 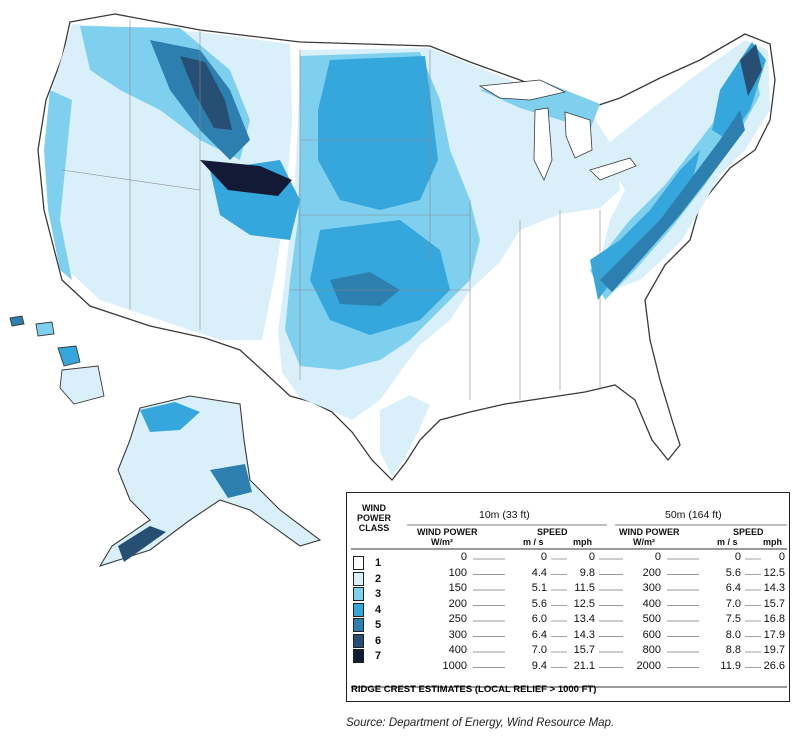 I want to click on legend-value-mph50: 12.5, so click(x=774, y=572).